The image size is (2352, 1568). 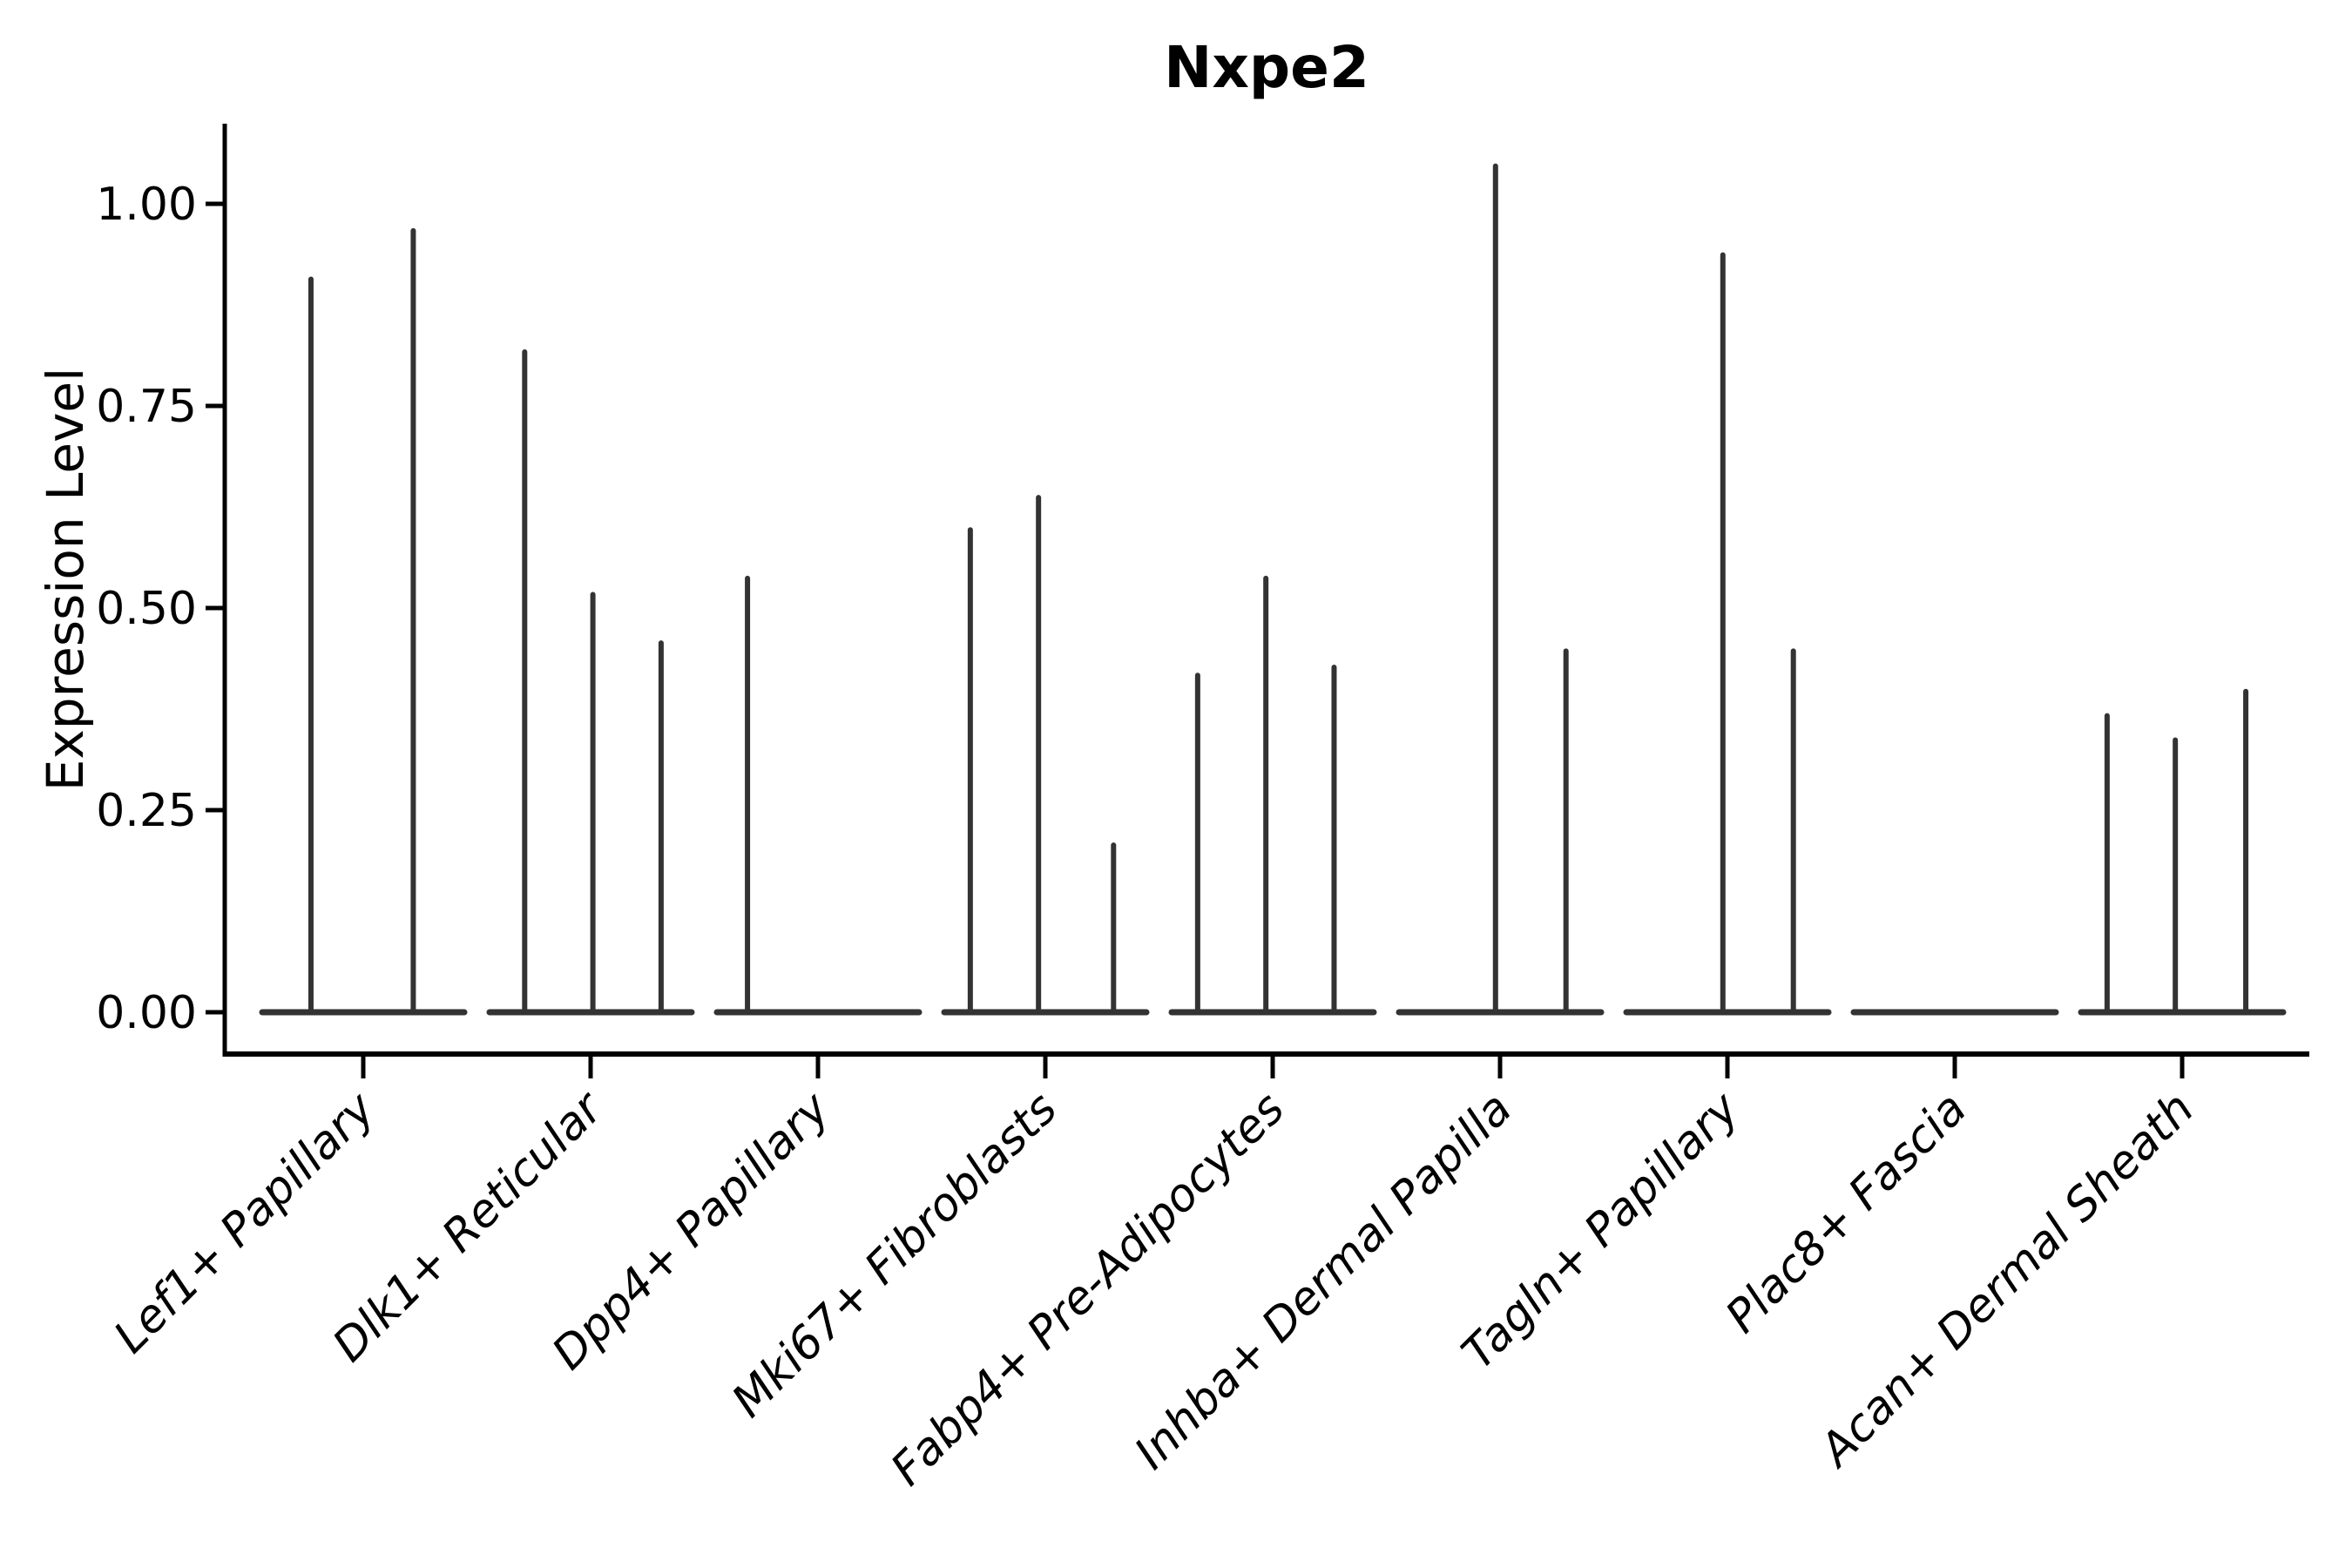 What do you see at coordinates (1323, 1281) in the screenshot?
I see `x-tick-label: Inhba+ Dermal Papilla` at bounding box center [1323, 1281].